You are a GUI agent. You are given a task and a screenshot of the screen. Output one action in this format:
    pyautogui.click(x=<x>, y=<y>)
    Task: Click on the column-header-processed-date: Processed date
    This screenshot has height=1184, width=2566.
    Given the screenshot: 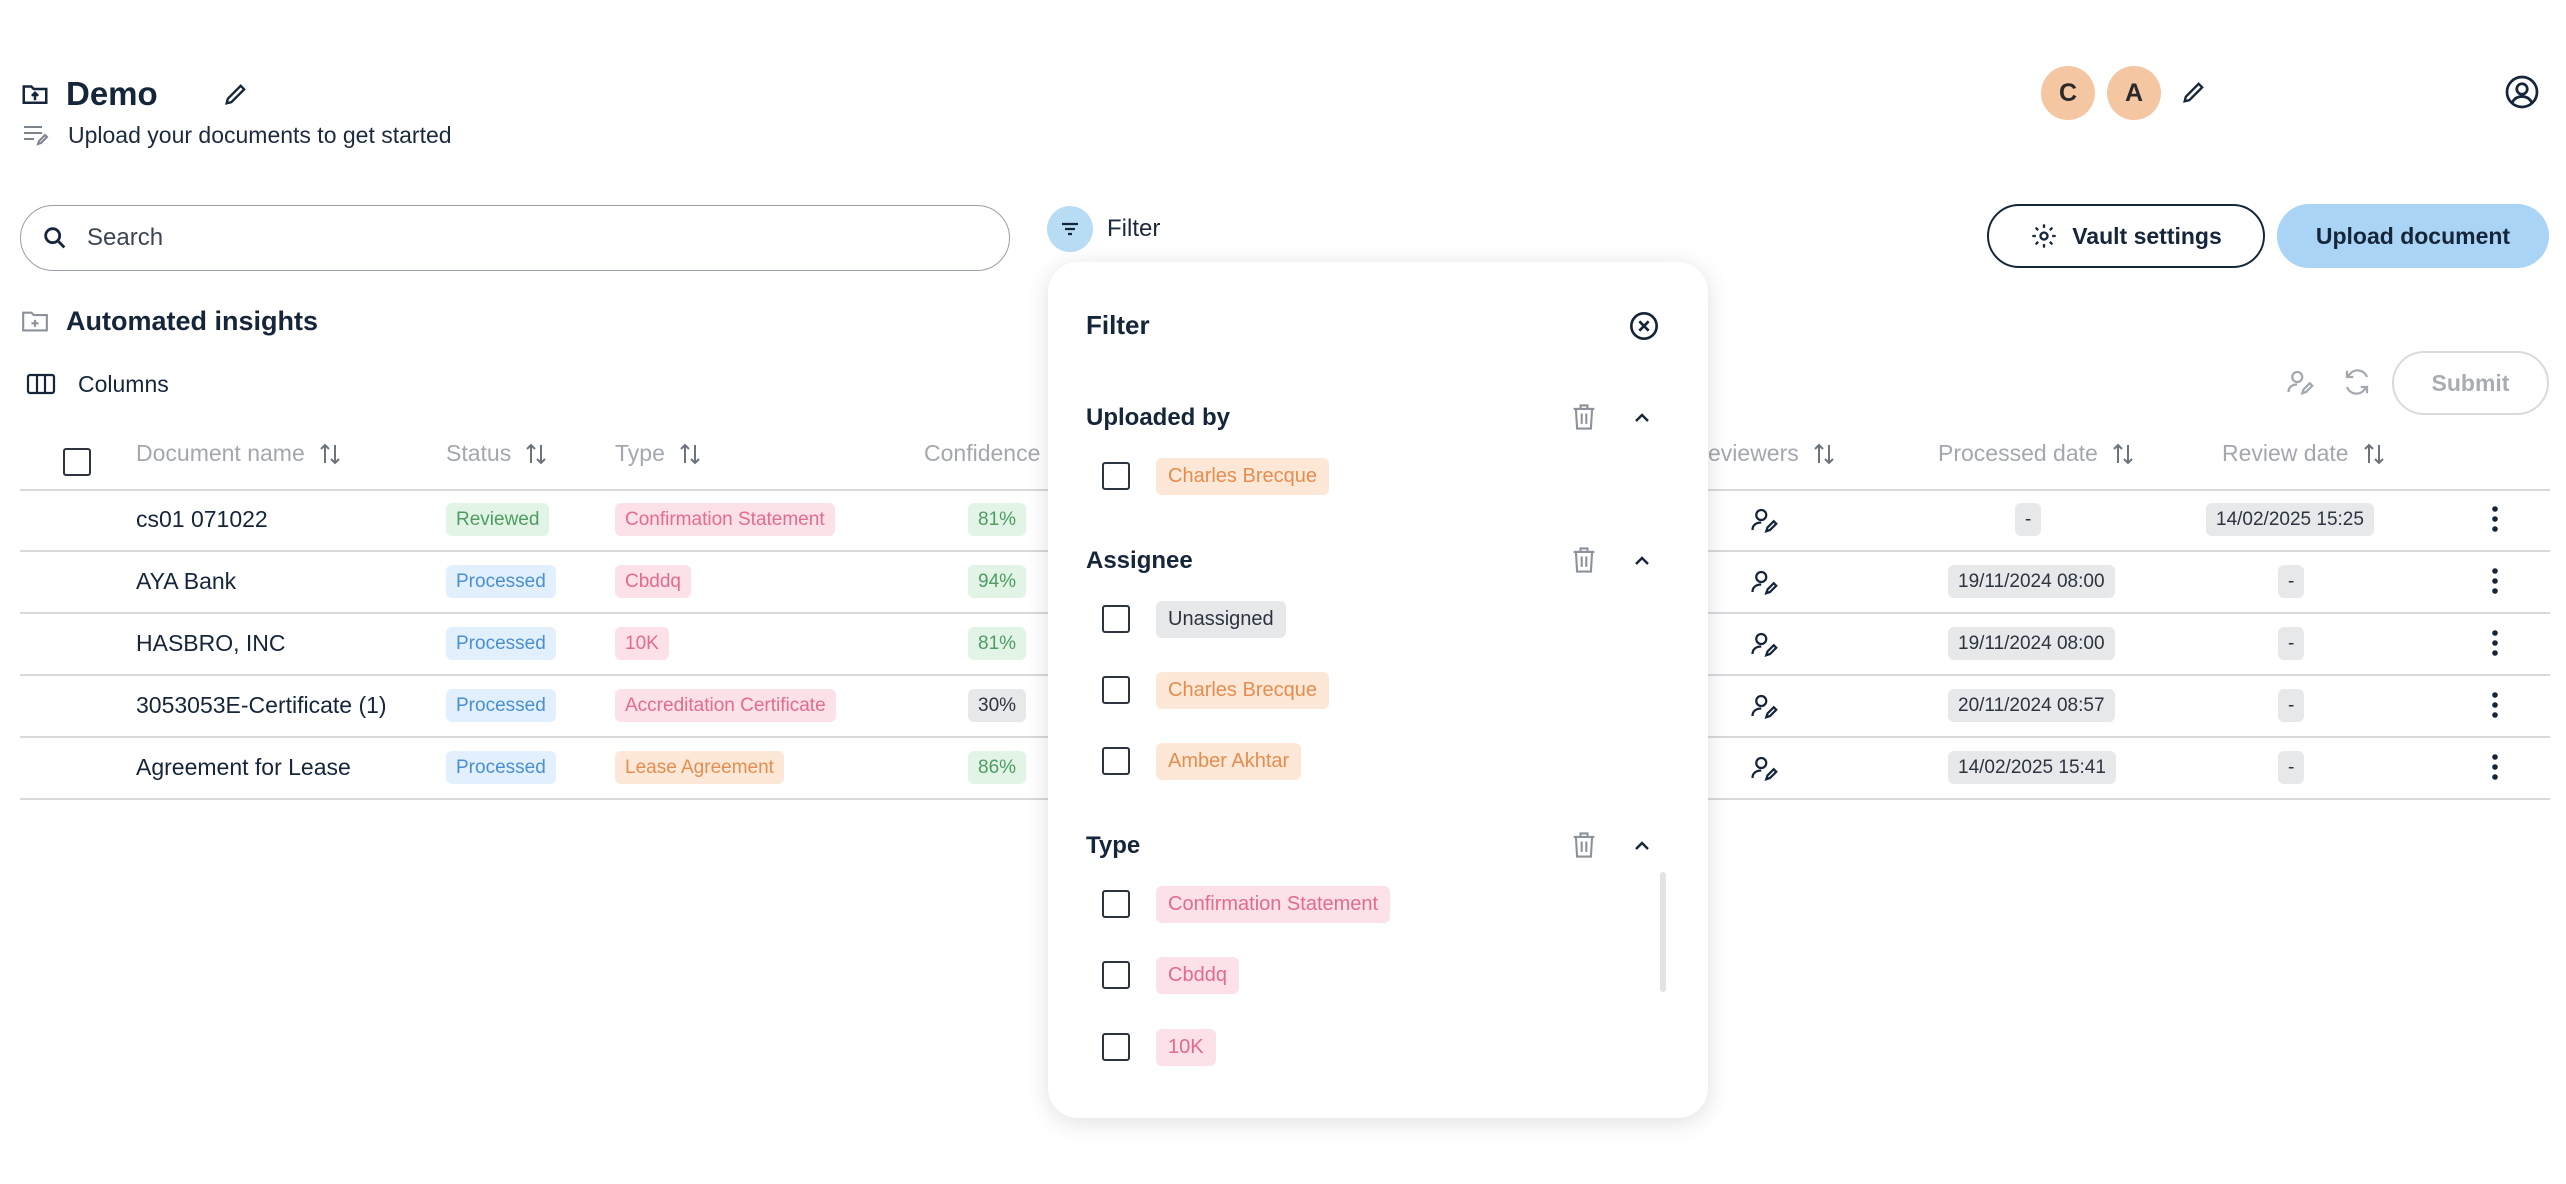 What is the action you would take?
    pyautogui.click(x=2036, y=453)
    